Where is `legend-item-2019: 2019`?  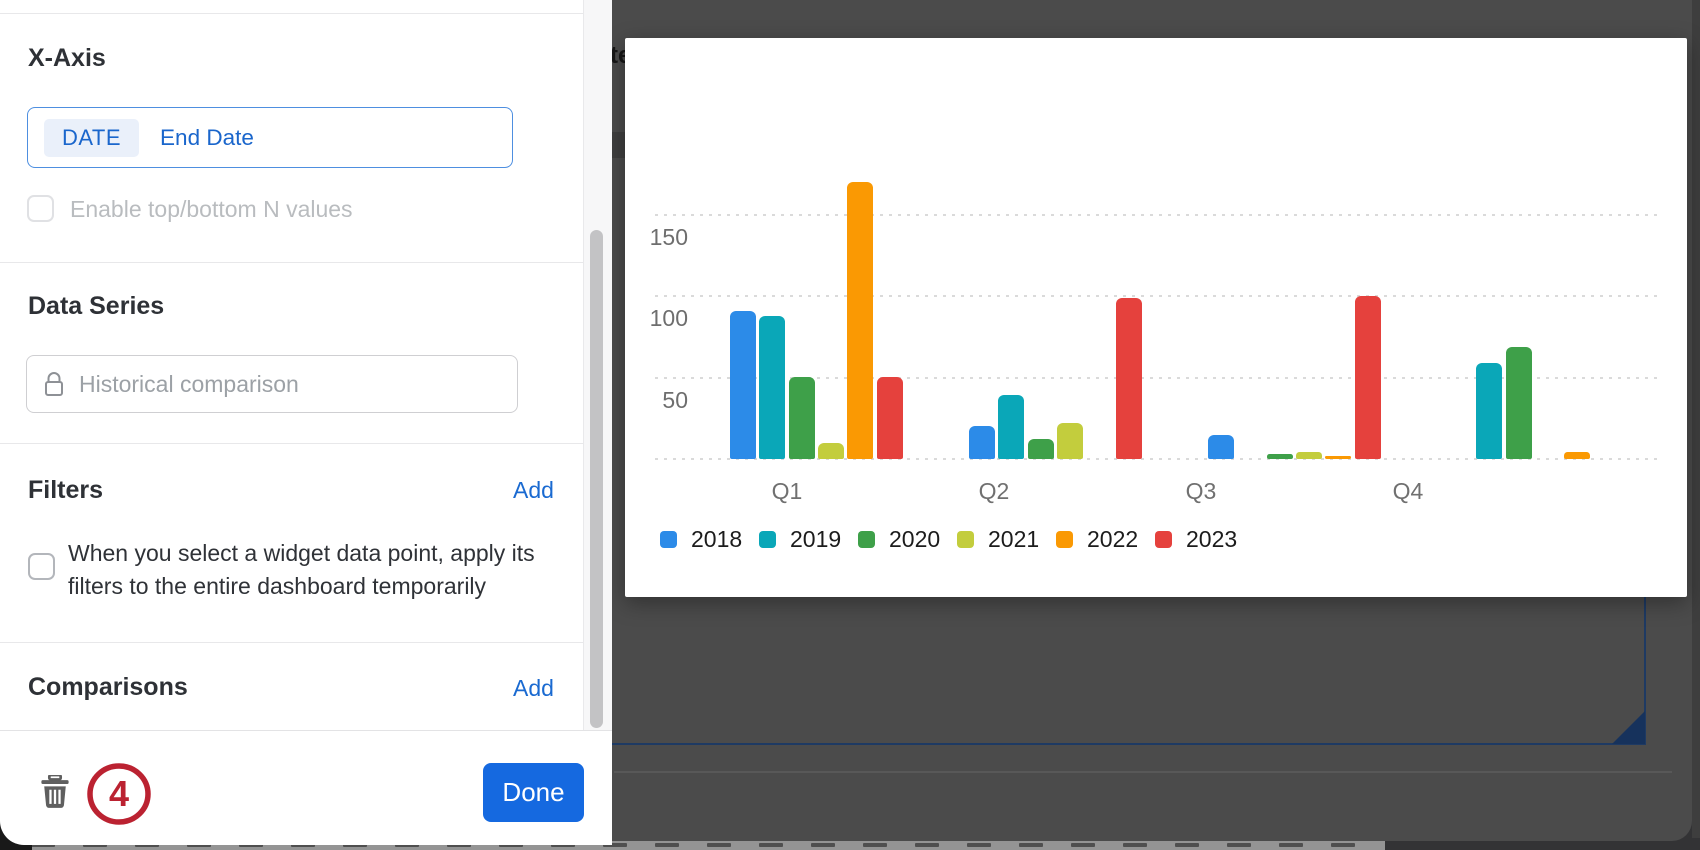 legend-item-2019: 2019 is located at coordinates (800, 539).